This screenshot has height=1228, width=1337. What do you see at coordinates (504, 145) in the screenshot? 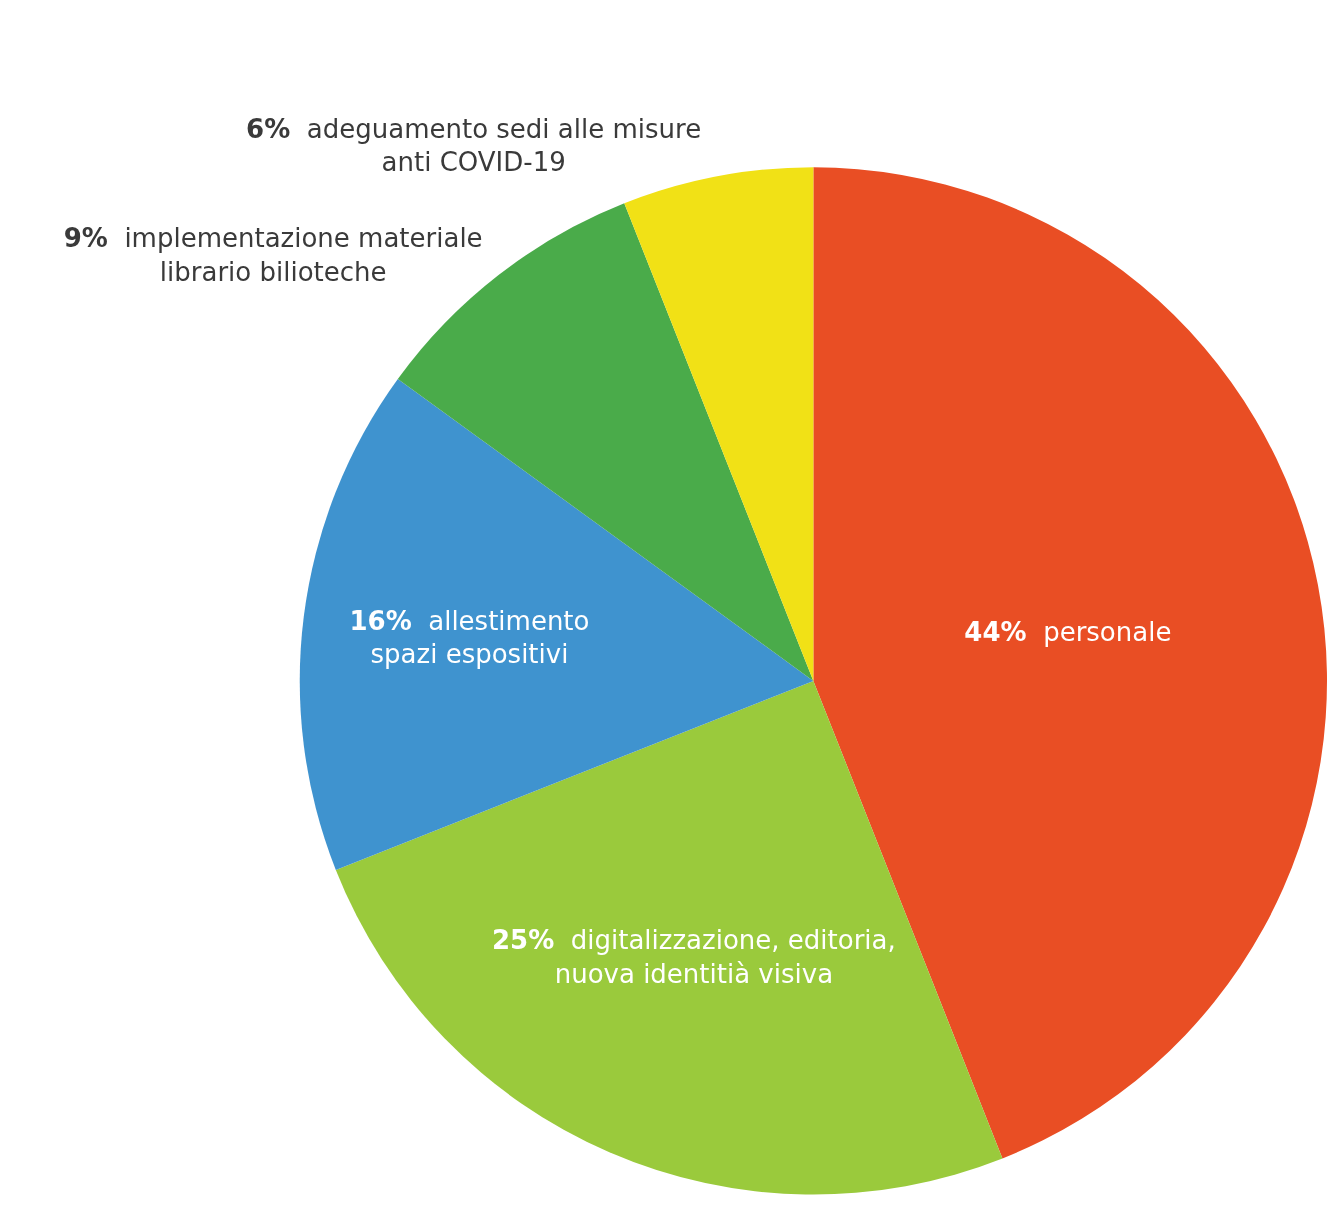
I see `slice-label: adeguamento sedi alle misure anti COVID-19` at bounding box center [504, 145].